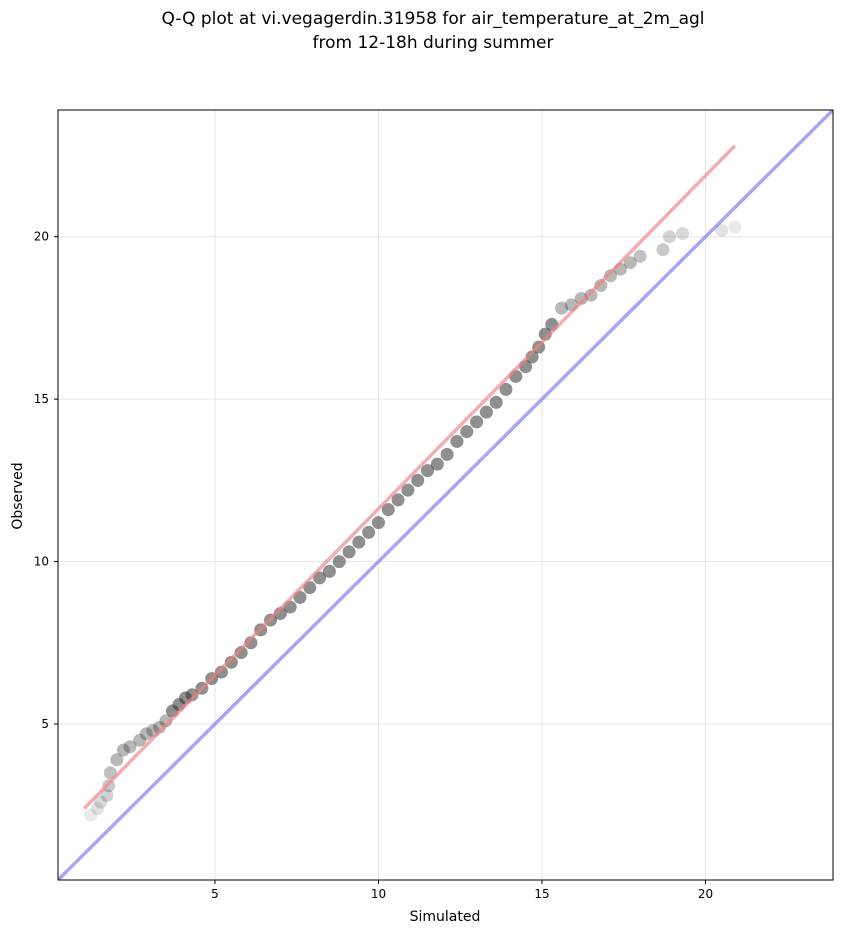 This screenshot has width=843, height=934. What do you see at coordinates (433, 43) in the screenshot?
I see `chart-title-line-2: from 12-18h during summer` at bounding box center [433, 43].